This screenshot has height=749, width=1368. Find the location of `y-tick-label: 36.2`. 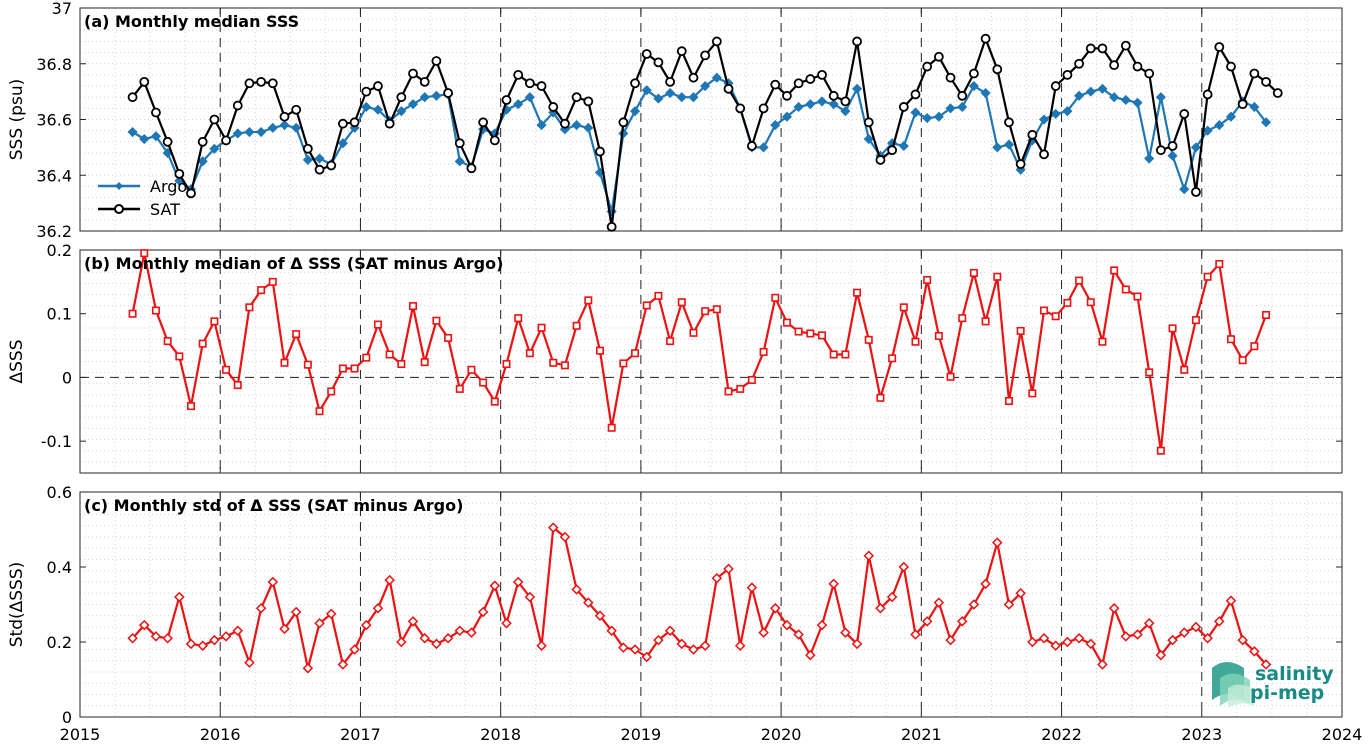

y-tick-label: 36.2 is located at coordinates (54, 231).